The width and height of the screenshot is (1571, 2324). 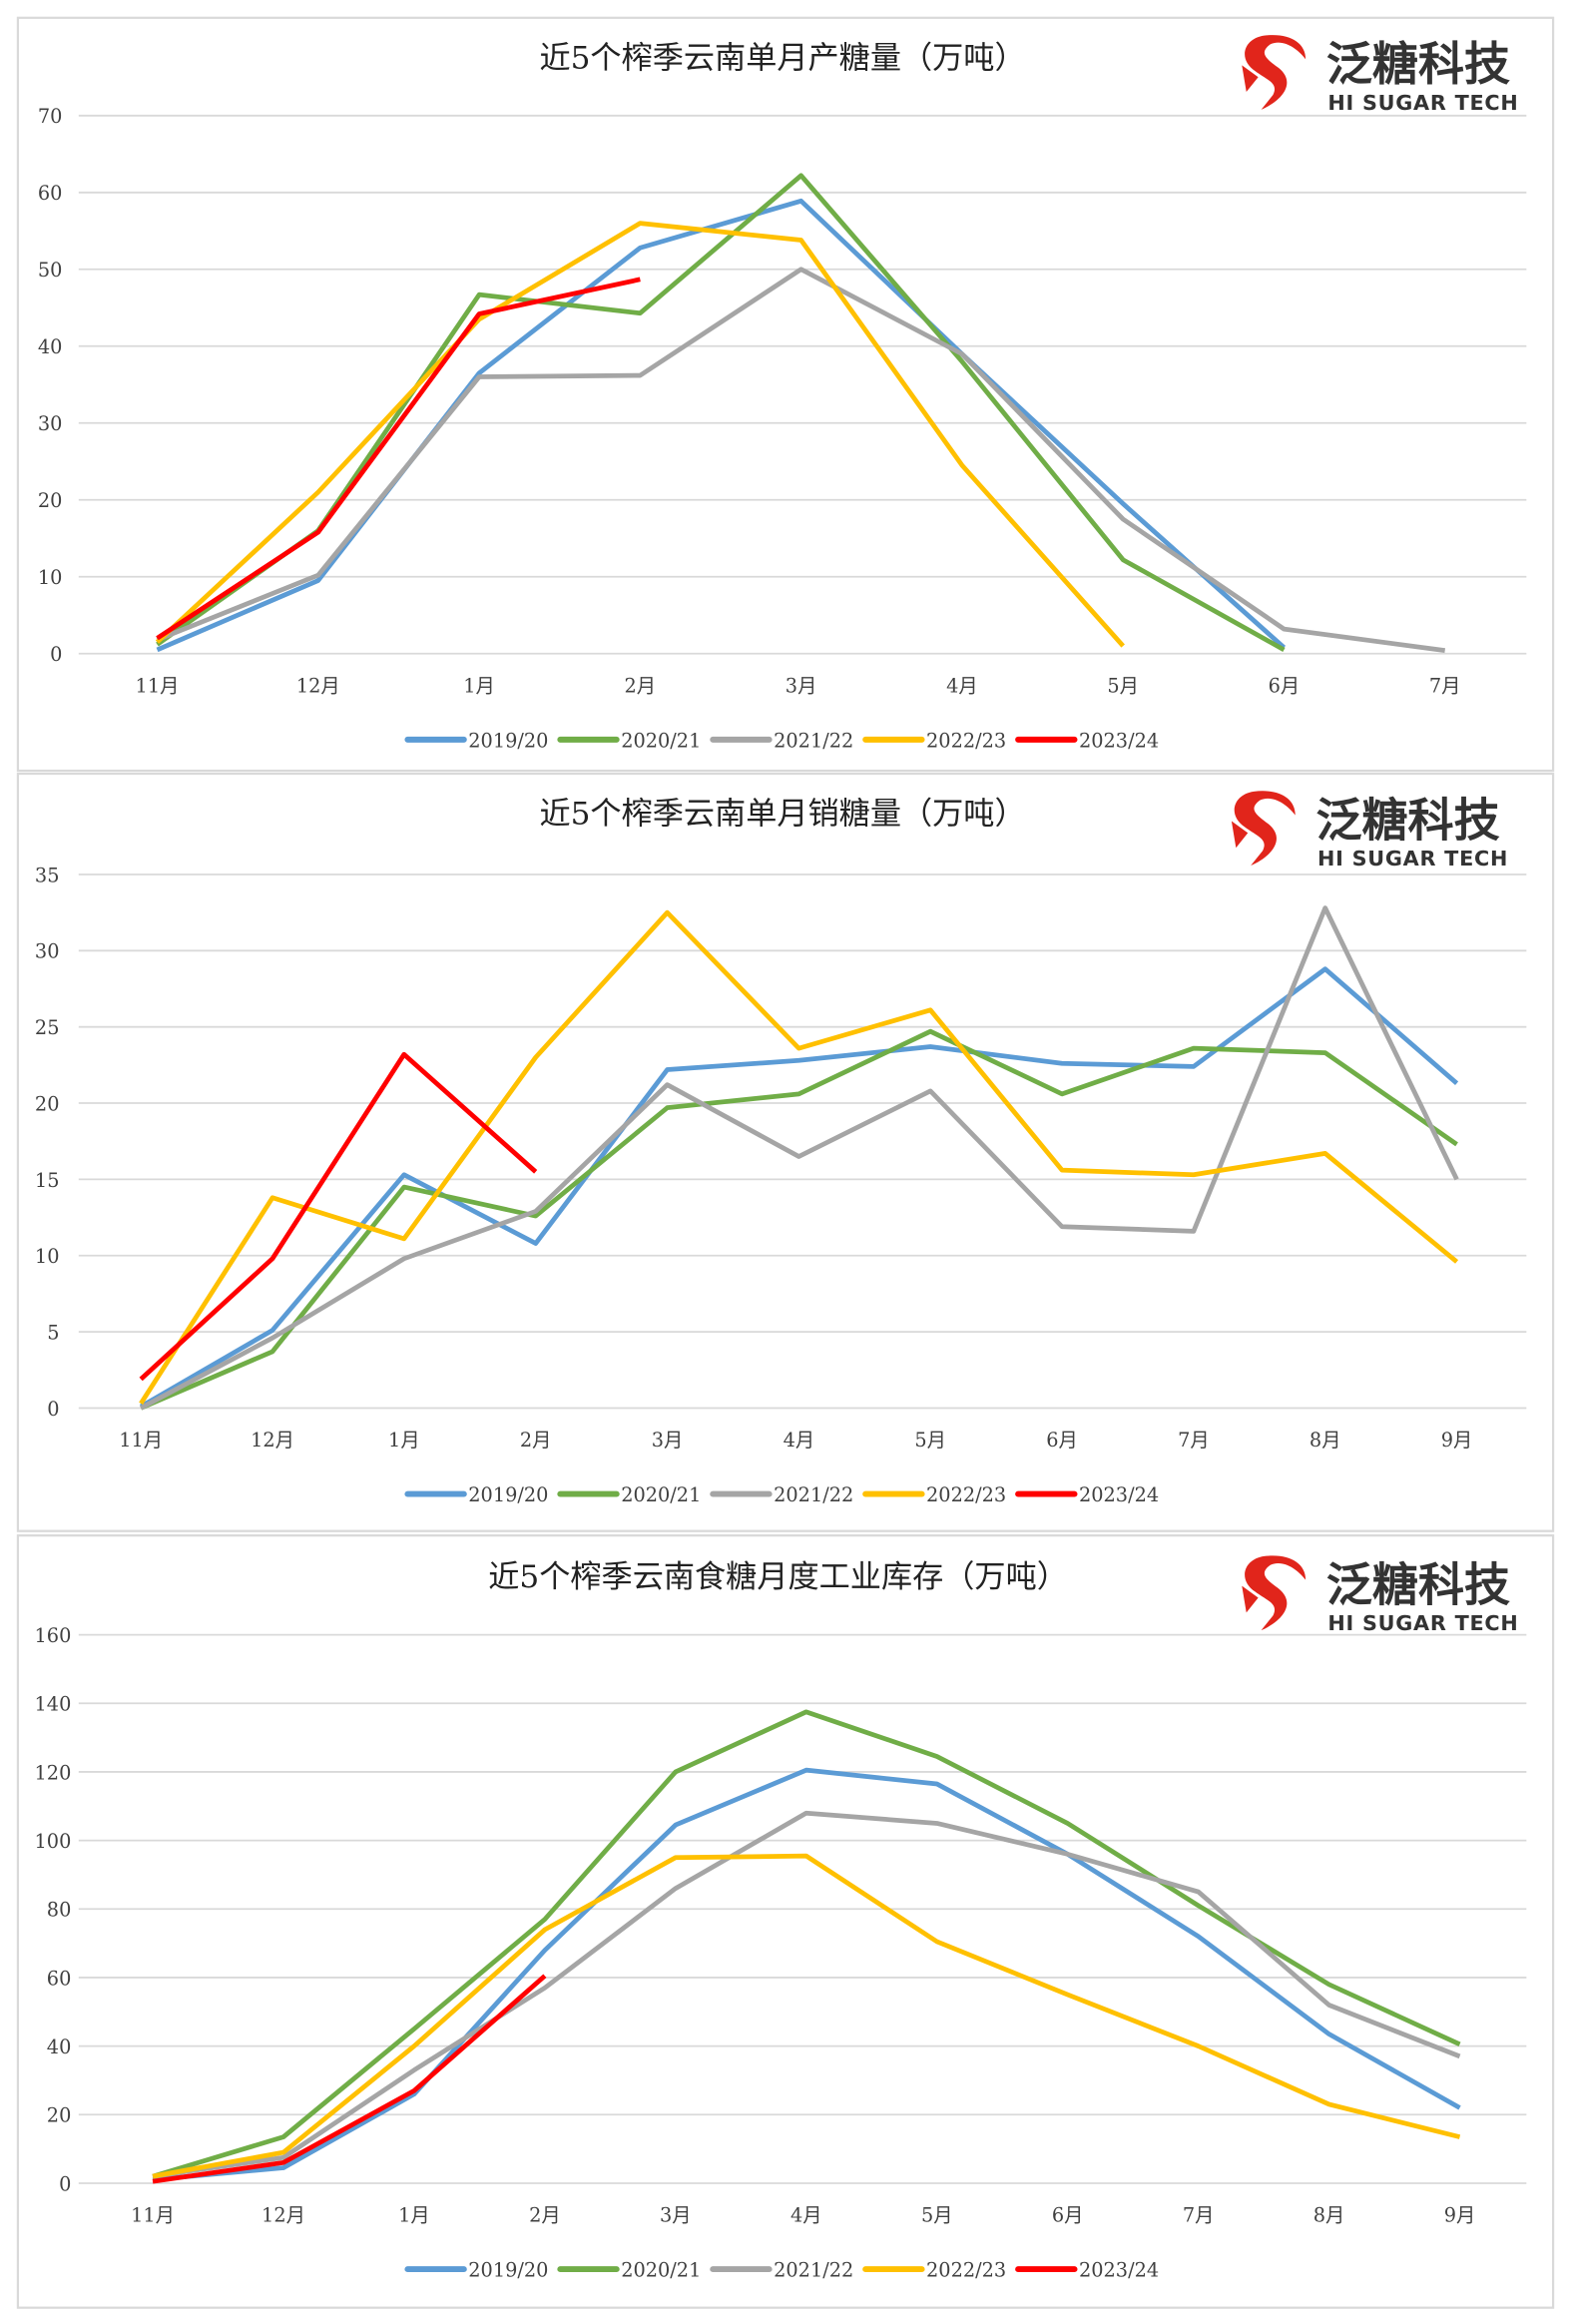 I want to click on y-tick-label: 100, so click(x=54, y=1842).